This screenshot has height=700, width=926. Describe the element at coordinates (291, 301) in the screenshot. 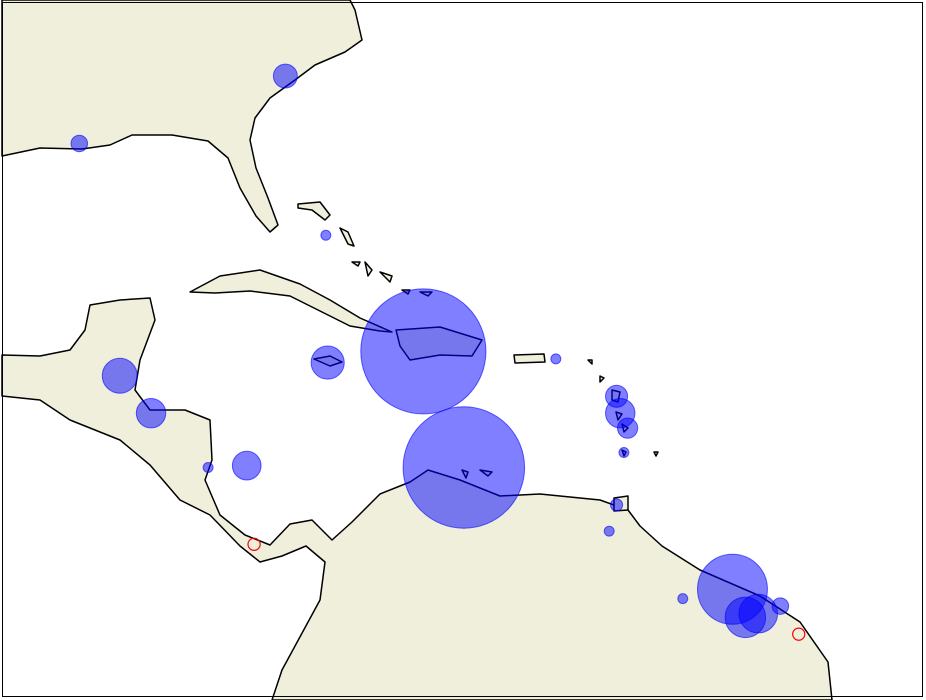

I see `cuba` at that location.